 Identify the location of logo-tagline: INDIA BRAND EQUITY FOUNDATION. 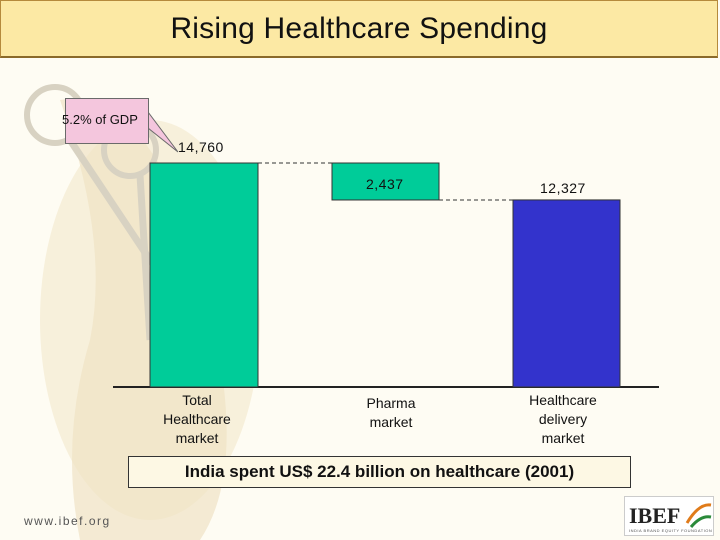
(671, 530).